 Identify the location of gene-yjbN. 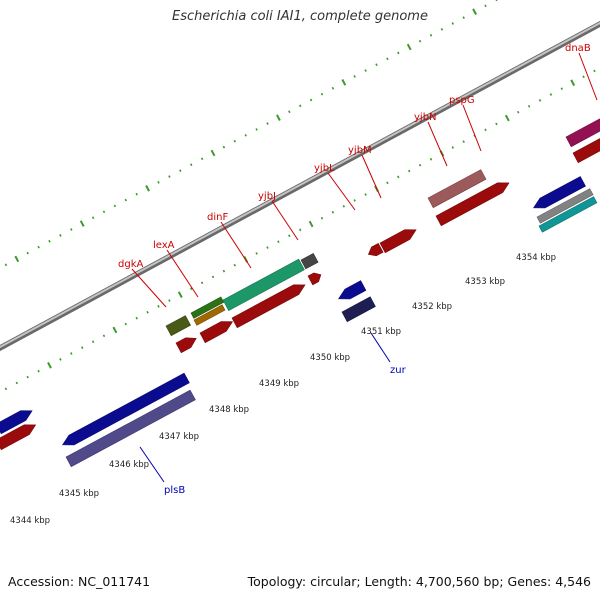
(457, 189).